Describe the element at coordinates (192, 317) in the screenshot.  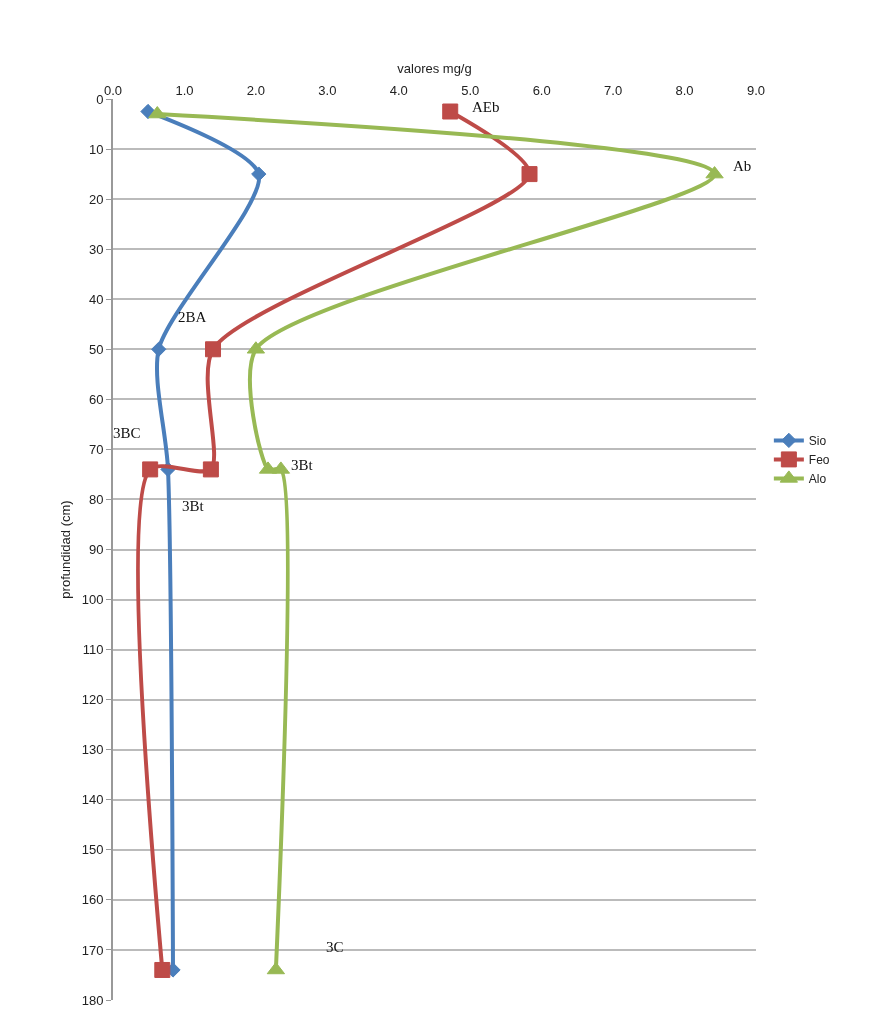
I see `annotation: 2BA` at that location.